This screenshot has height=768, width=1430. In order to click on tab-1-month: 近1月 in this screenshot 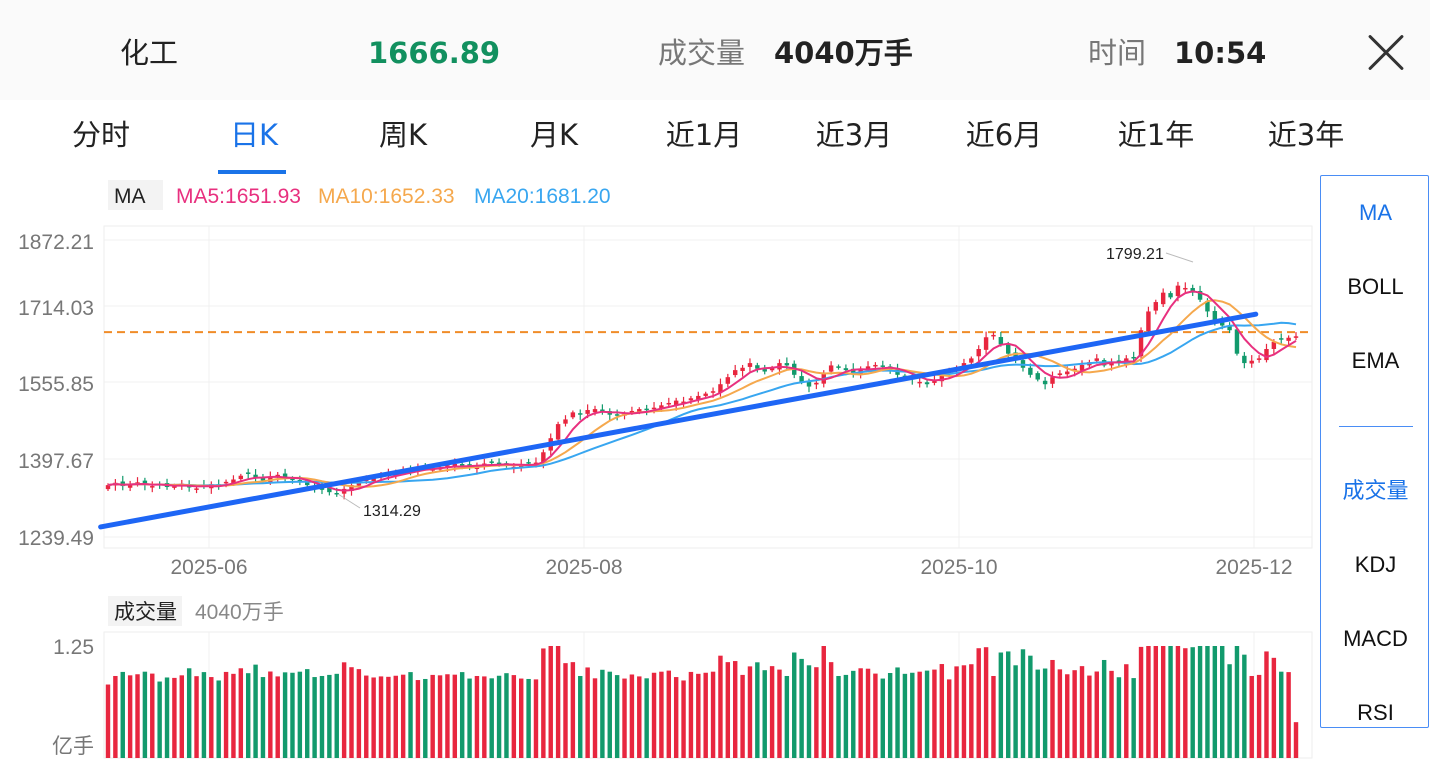, I will do `click(704, 135)`.